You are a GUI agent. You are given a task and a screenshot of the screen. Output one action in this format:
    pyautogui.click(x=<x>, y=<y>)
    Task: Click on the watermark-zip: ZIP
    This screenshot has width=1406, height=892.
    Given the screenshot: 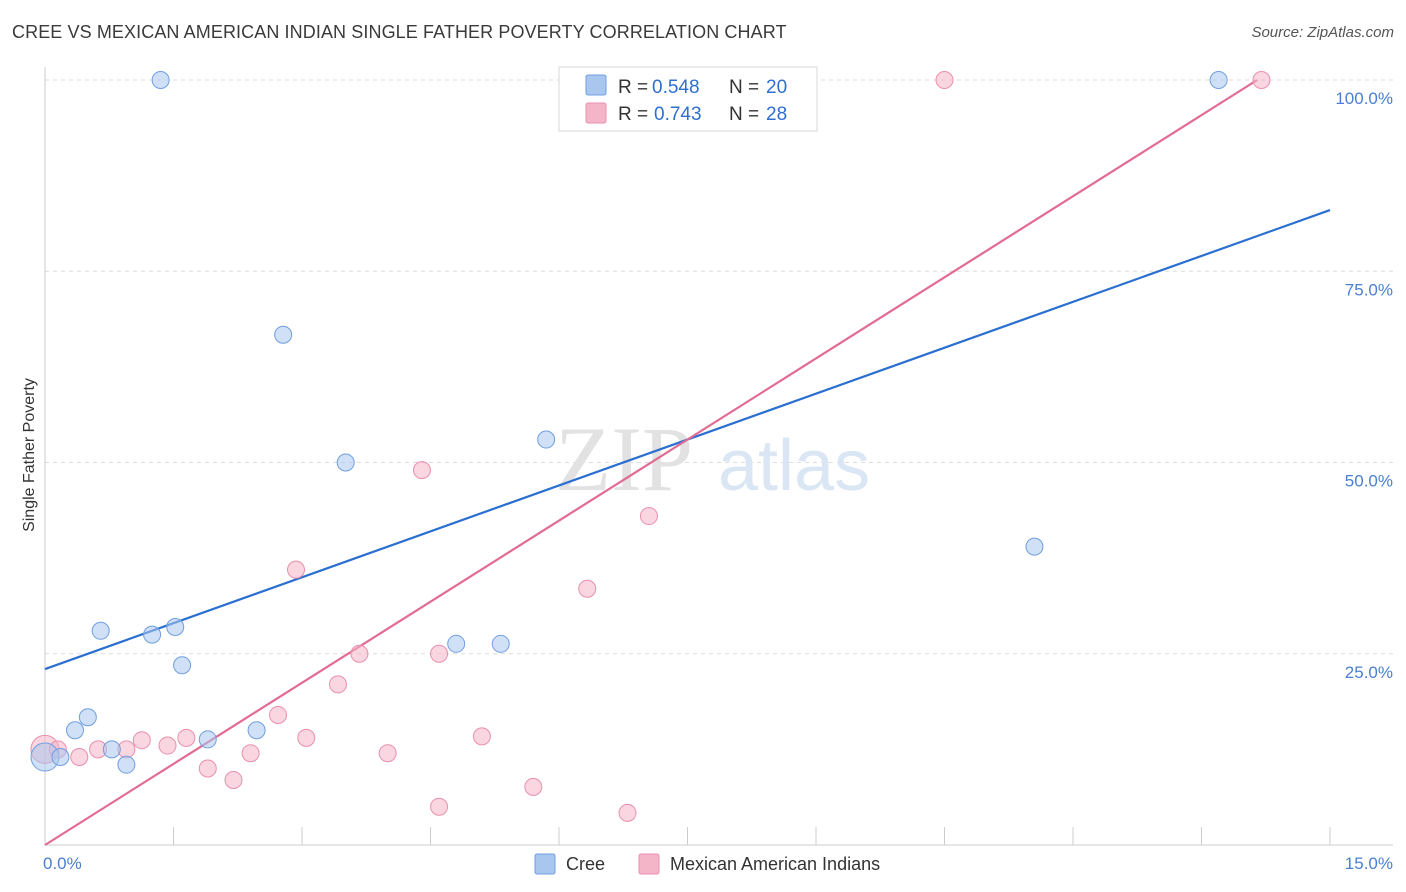 What is the action you would take?
    pyautogui.click(x=624, y=459)
    